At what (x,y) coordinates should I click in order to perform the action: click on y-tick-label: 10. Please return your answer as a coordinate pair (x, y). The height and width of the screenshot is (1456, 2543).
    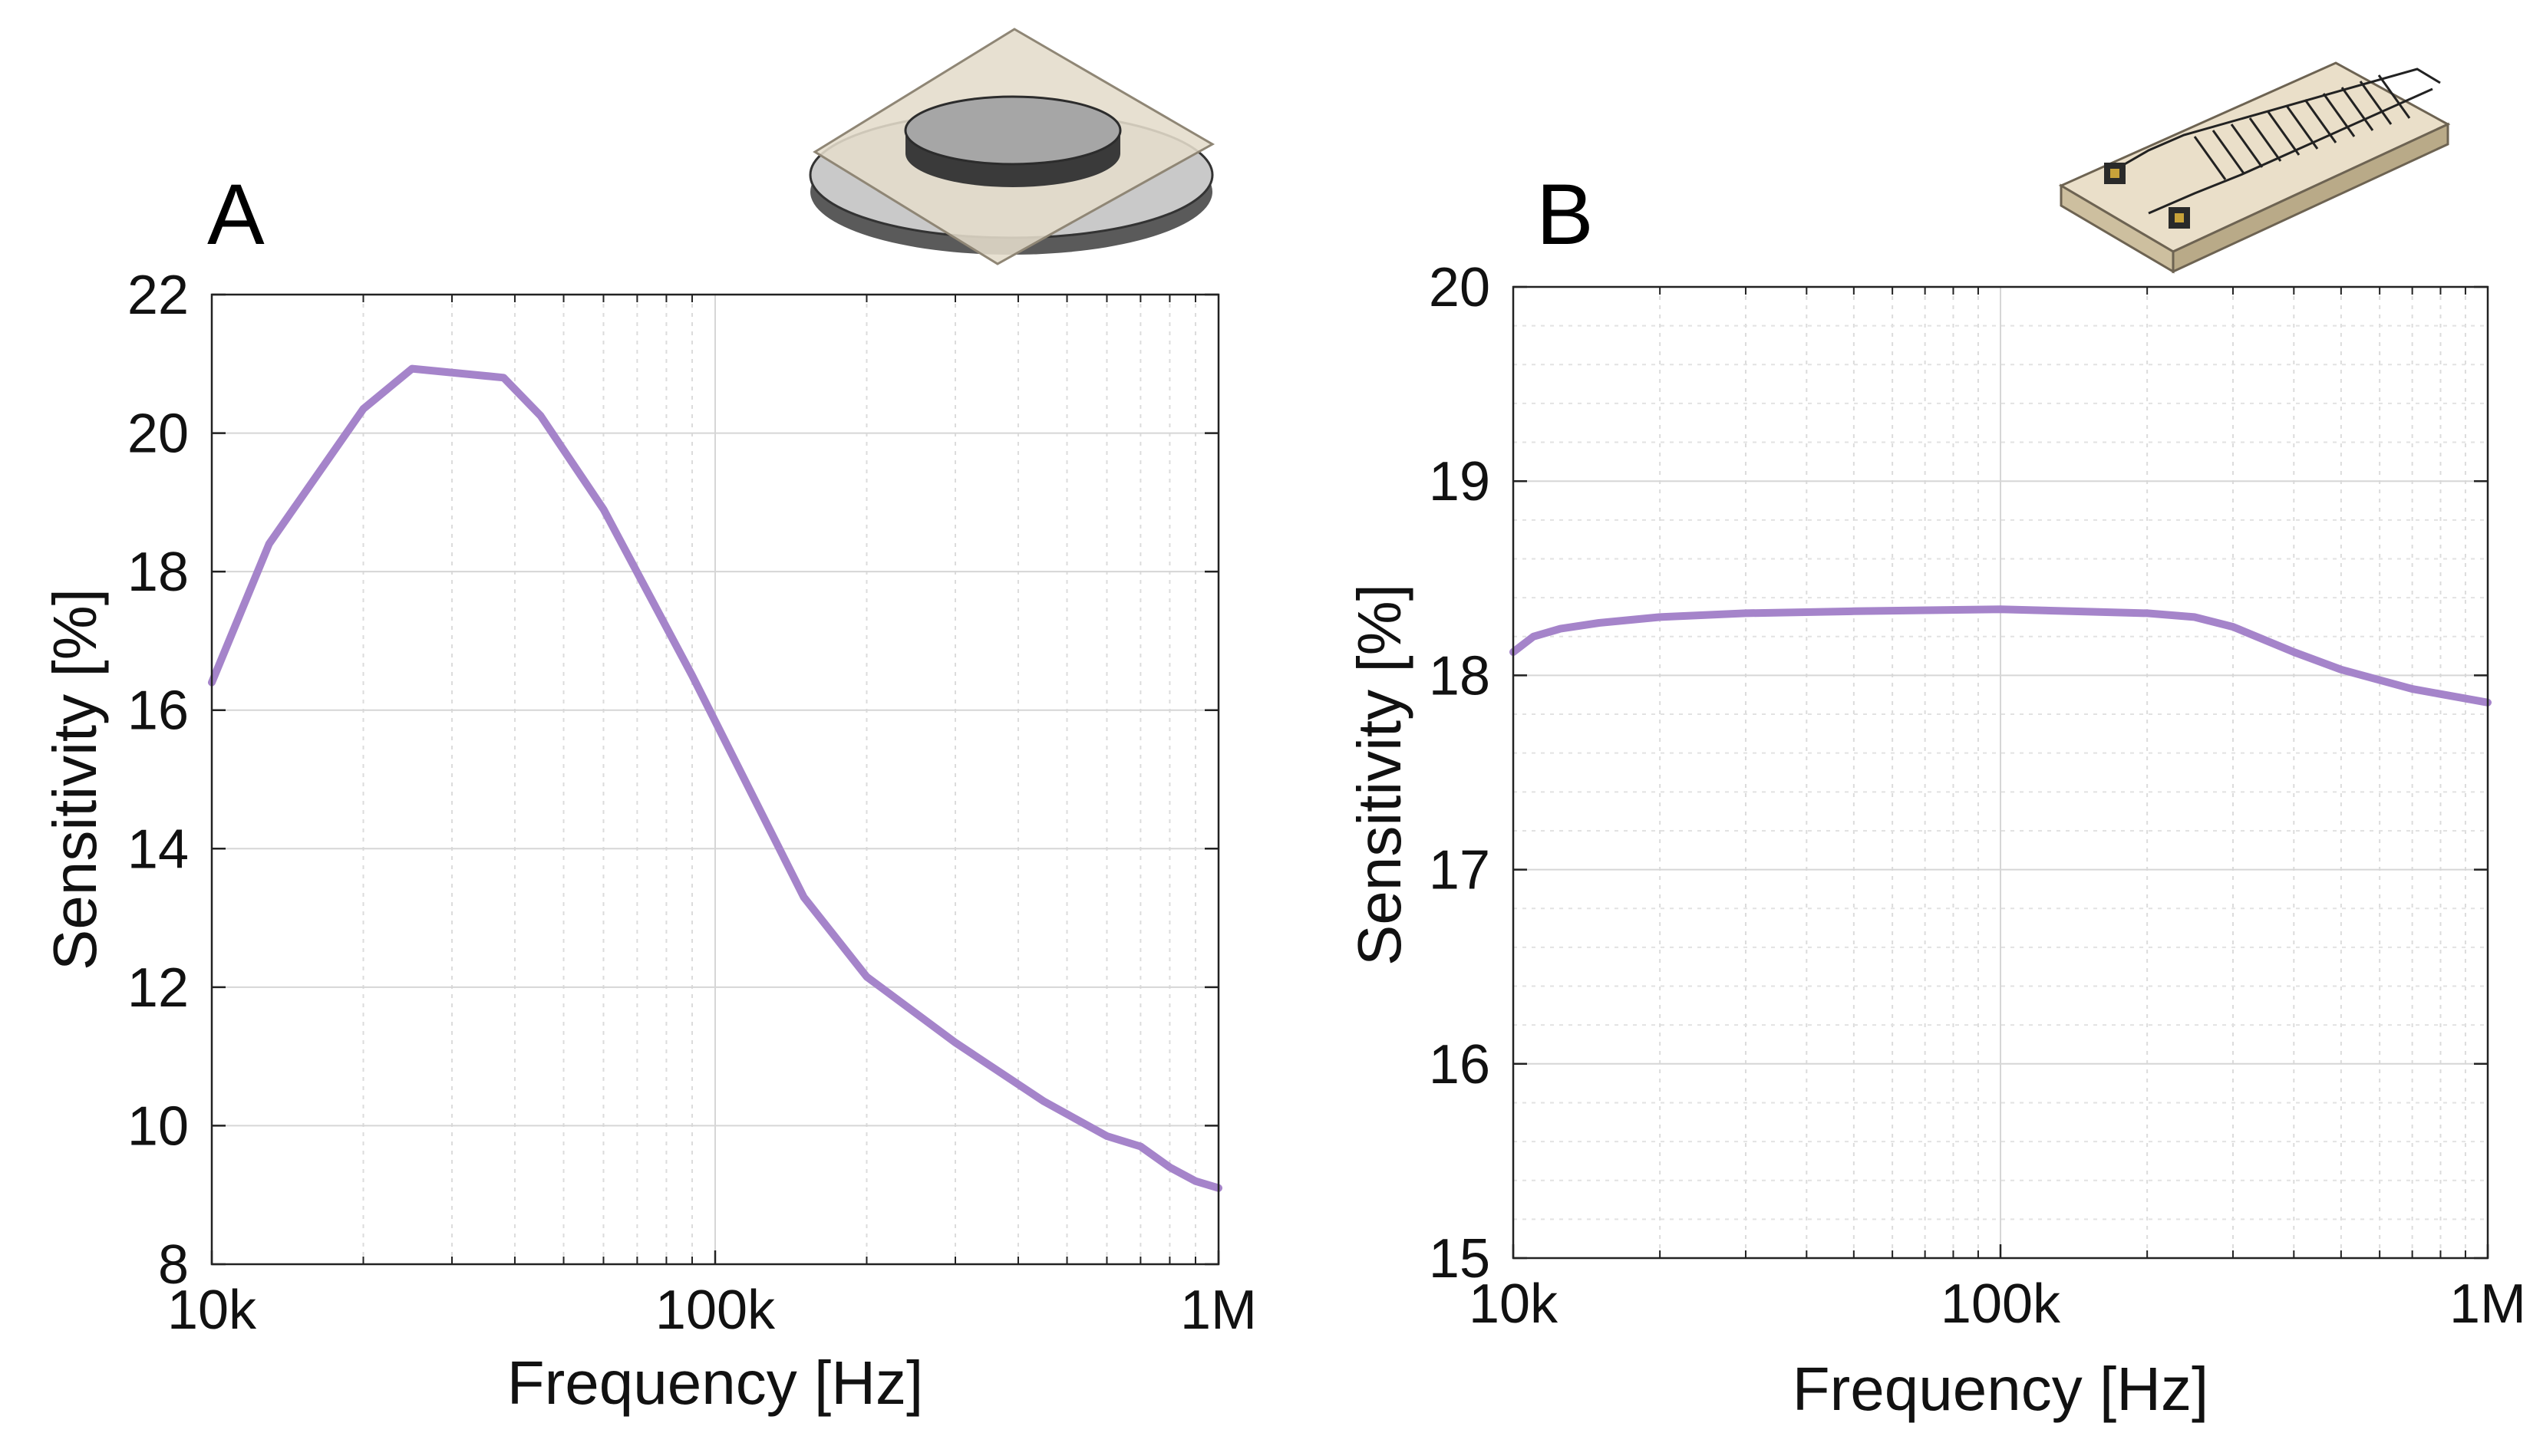
    Looking at the image, I should click on (158, 1126).